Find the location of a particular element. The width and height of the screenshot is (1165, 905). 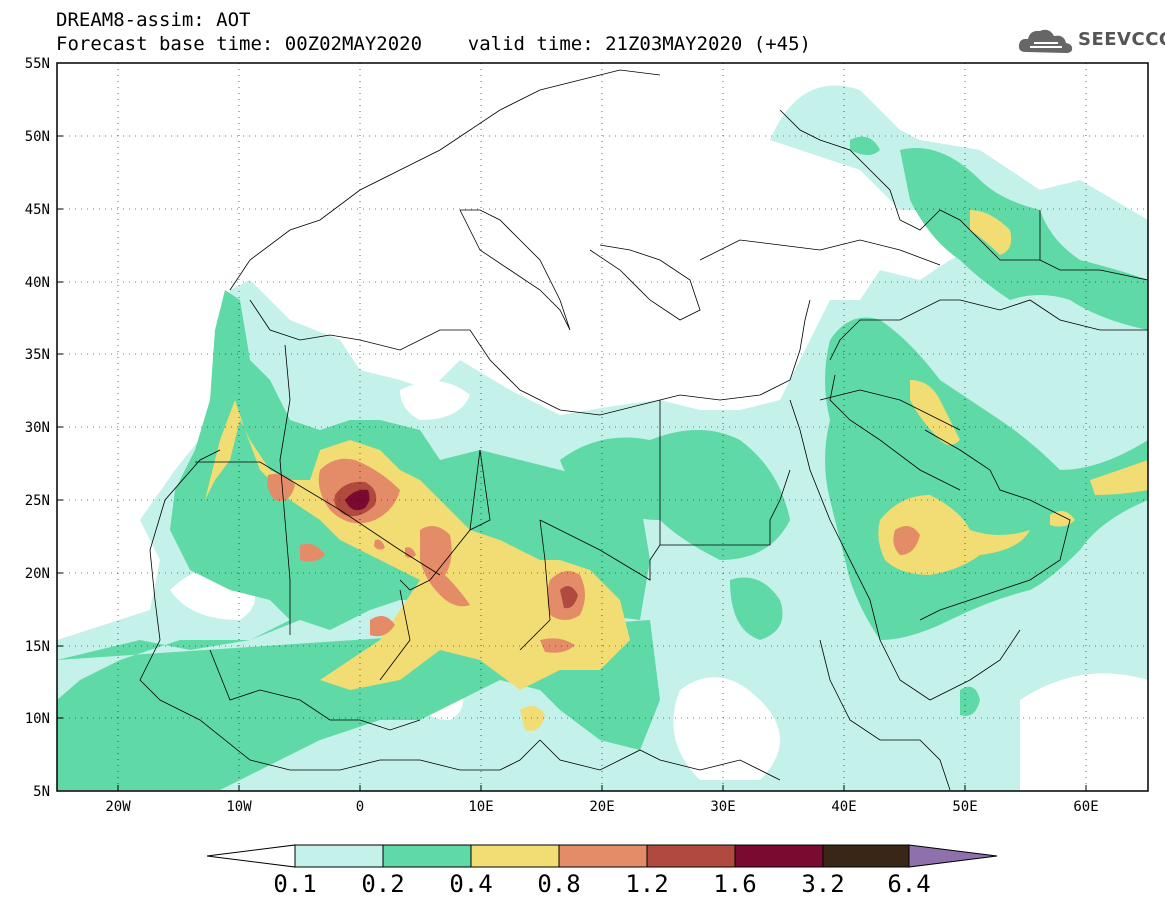

colorbar-label: 1.6 is located at coordinates (735, 884).